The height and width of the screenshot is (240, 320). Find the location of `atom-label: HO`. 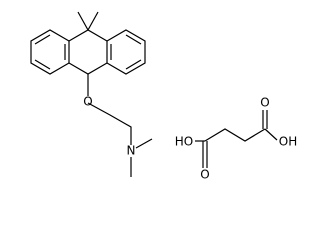

atom-label: HO is located at coordinates (184, 142).